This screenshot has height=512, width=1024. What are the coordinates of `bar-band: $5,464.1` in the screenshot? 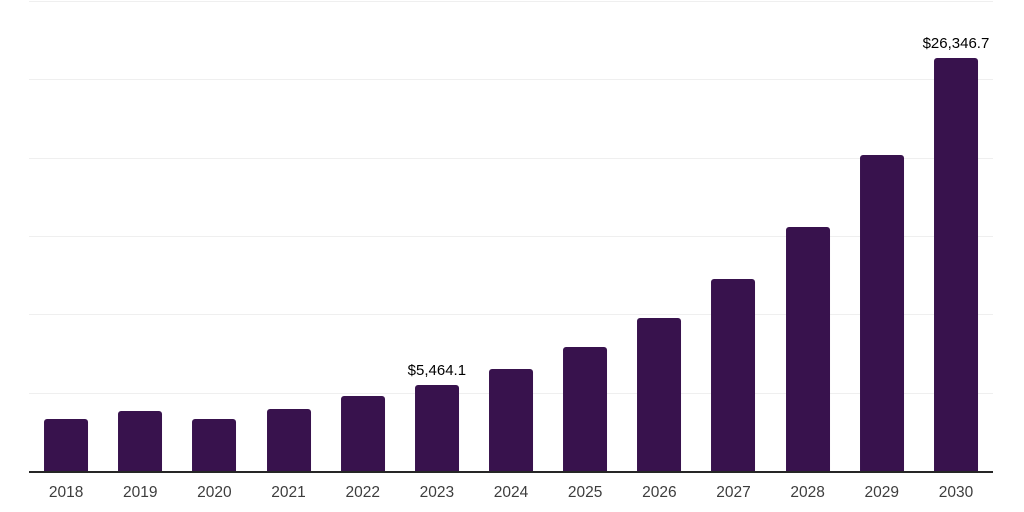 It's located at (437, 236).